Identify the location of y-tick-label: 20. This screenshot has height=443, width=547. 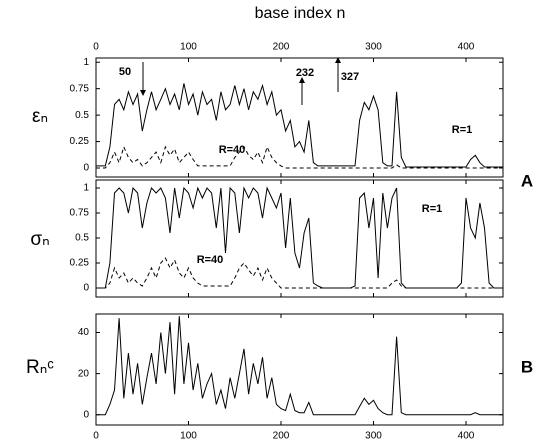
(84, 373).